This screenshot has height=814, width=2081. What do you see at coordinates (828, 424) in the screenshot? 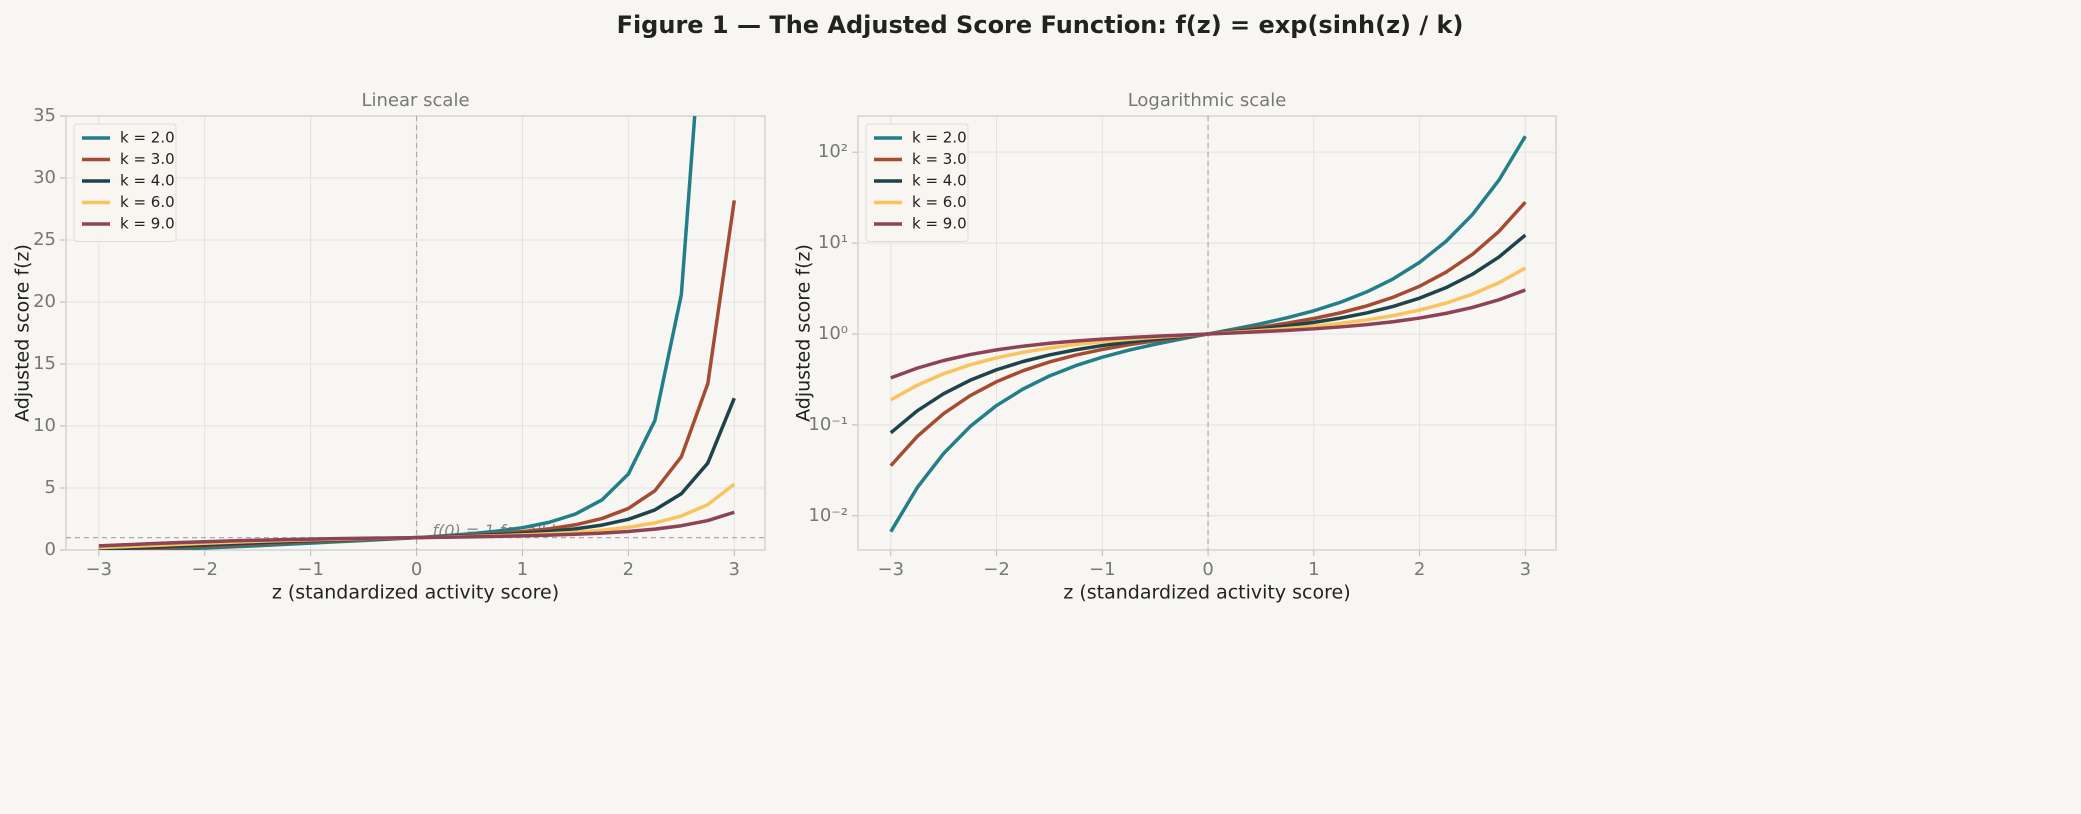
I see `y-tick-label: 10⁻¹` at bounding box center [828, 424].